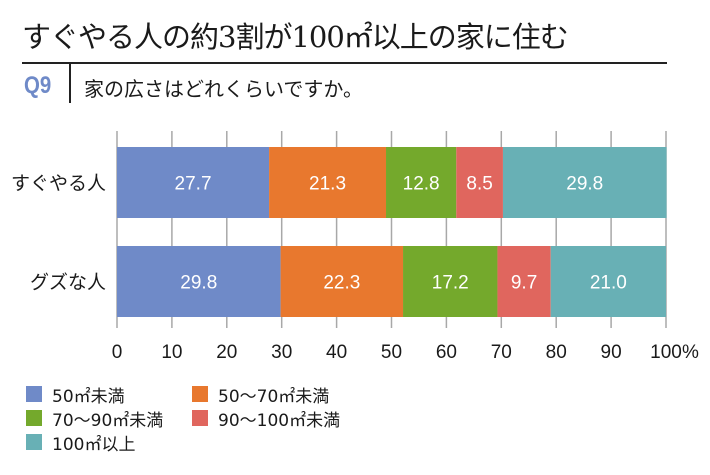  I want to click on x-tick-label: 0, so click(117, 352).